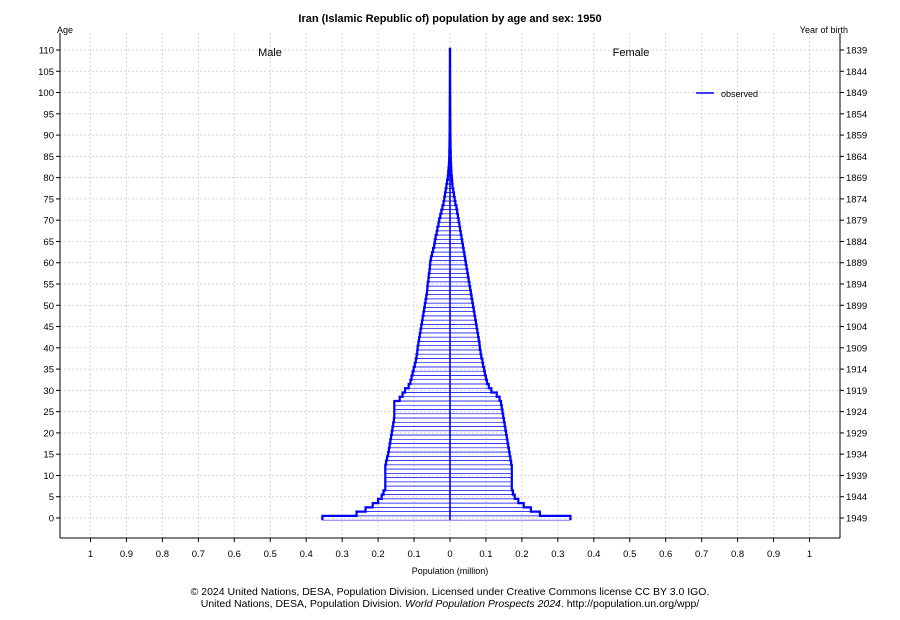 The image size is (900, 620). What do you see at coordinates (856, 263) in the screenshot?
I see `birth-year-tick-label: 1889` at bounding box center [856, 263].